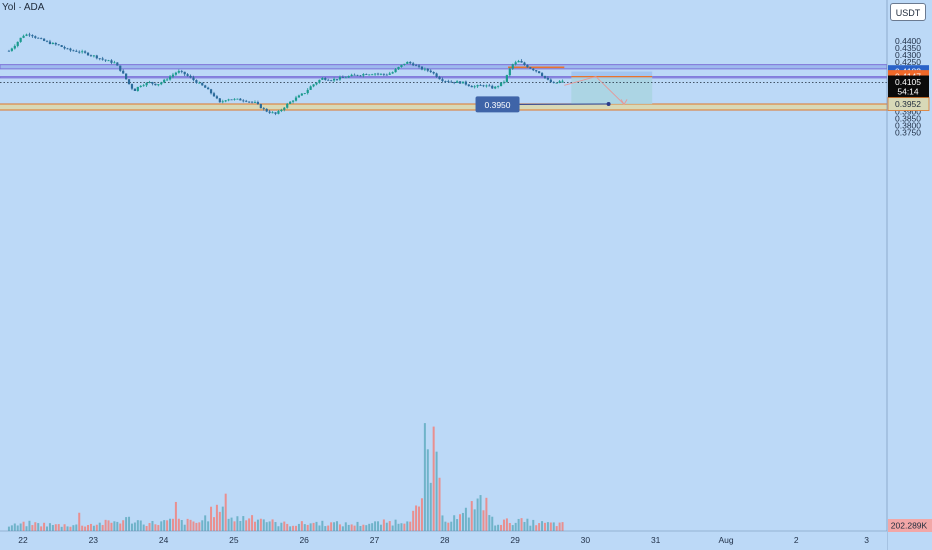 This screenshot has height=550, width=932. What do you see at coordinates (908, 132) in the screenshot?
I see `price-tick-label: 0.3750` at bounding box center [908, 132].